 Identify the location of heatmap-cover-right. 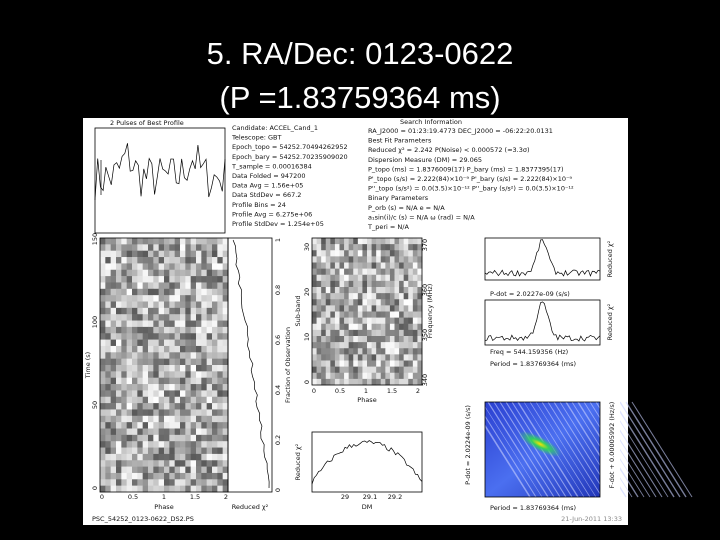
(610, 450).